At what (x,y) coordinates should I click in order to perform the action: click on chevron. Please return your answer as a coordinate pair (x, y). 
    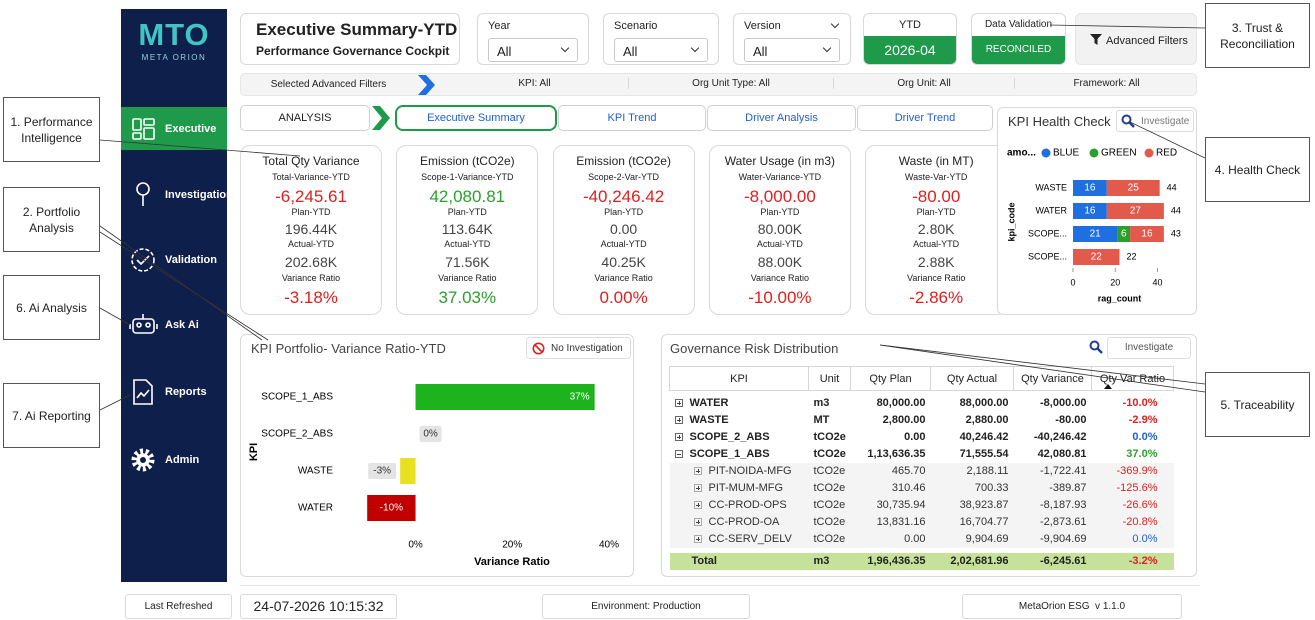
    Looking at the image, I should click on (827, 48).